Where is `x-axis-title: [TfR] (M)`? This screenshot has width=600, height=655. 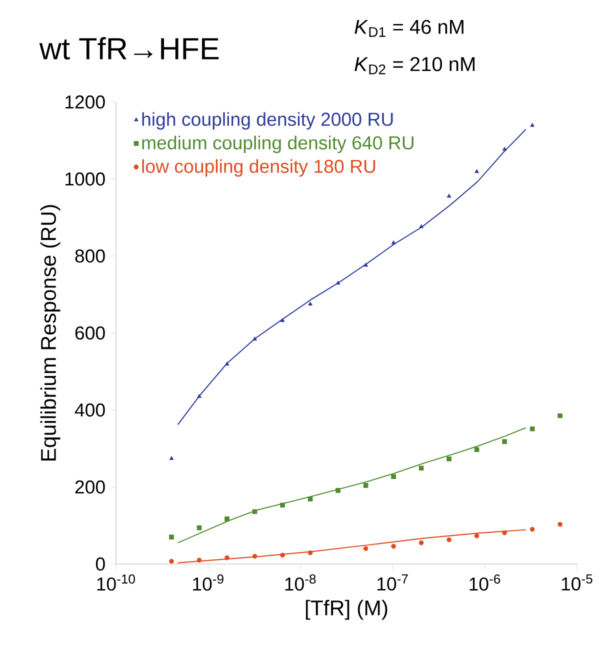
x-axis-title: [TfR] (M) is located at coordinates (347, 610).